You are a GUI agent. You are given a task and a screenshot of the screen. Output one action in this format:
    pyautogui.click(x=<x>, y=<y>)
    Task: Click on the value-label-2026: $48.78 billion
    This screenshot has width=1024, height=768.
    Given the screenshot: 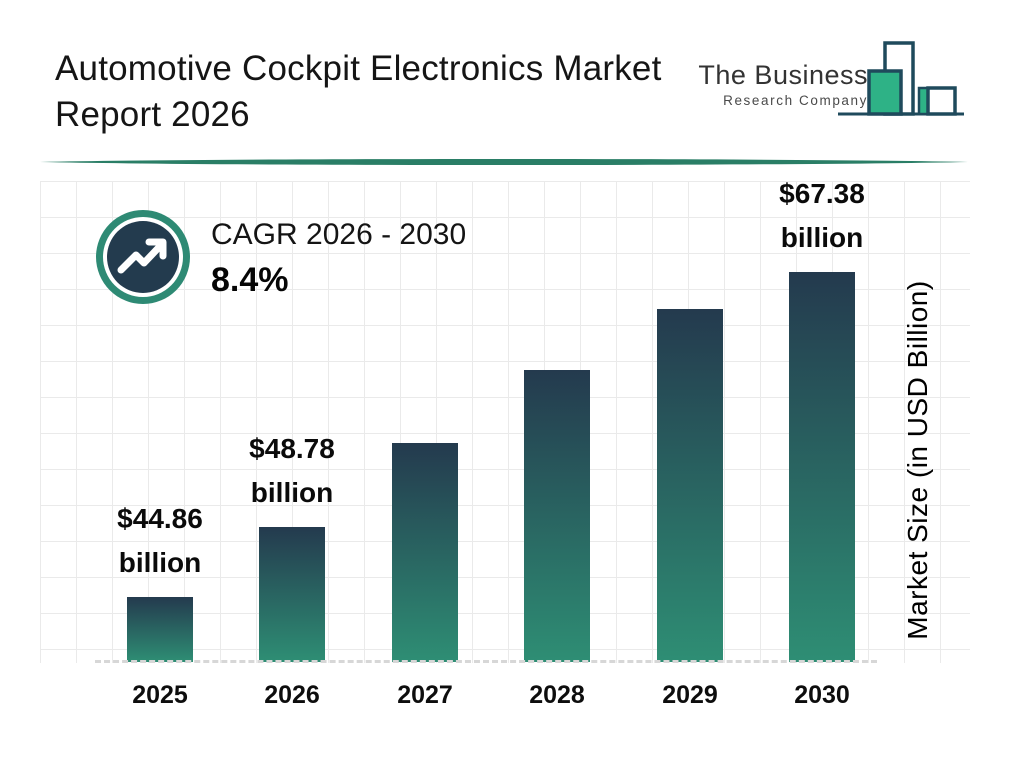 What is the action you would take?
    pyautogui.click(x=292, y=471)
    